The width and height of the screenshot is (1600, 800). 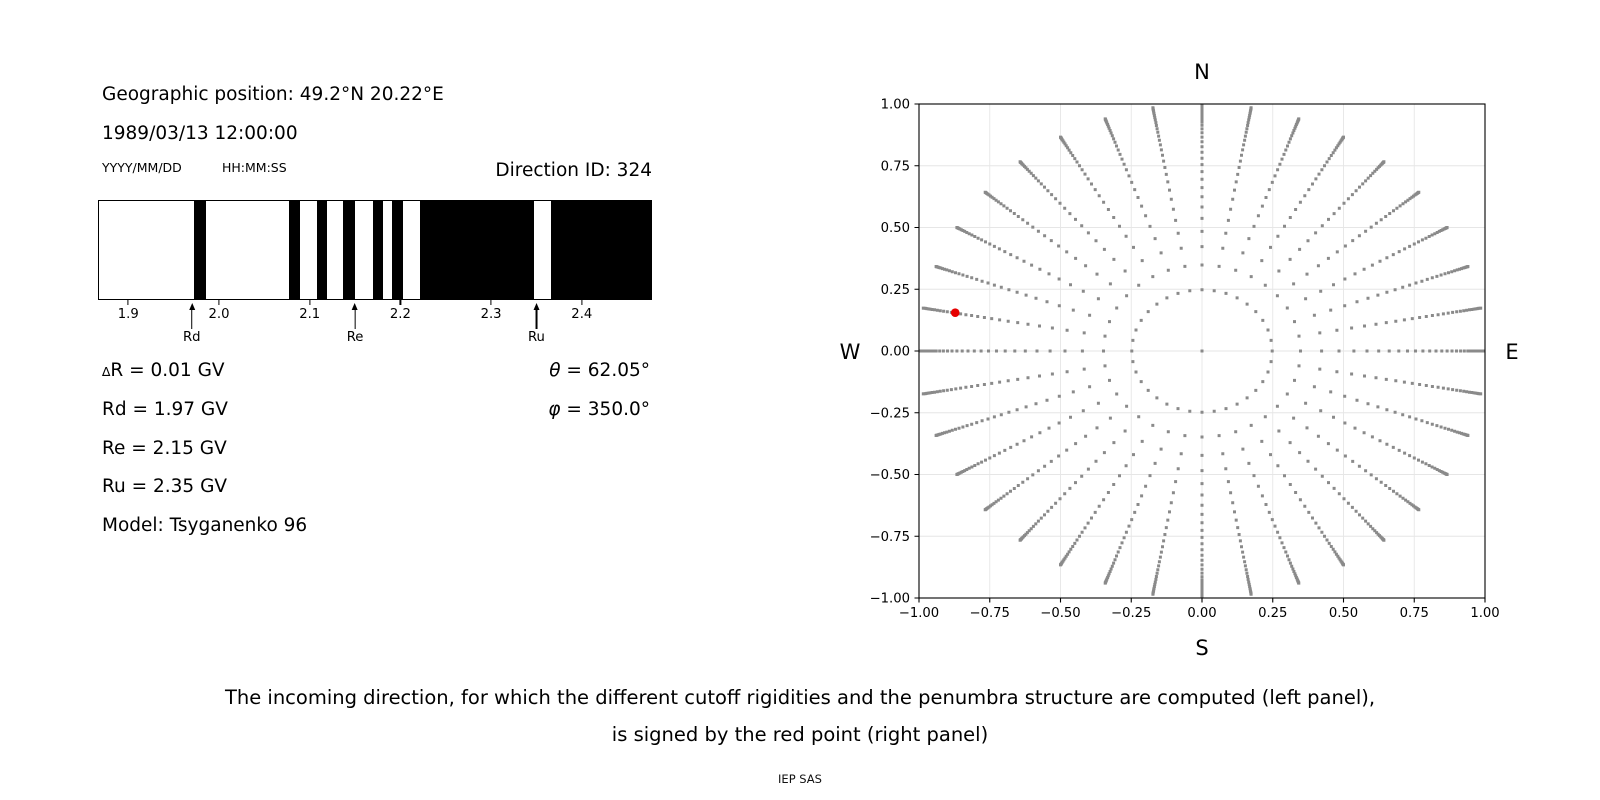 What do you see at coordinates (273, 94) in the screenshot?
I see `geographic-position: Geographic position: 49.2°N 20.22°E` at bounding box center [273, 94].